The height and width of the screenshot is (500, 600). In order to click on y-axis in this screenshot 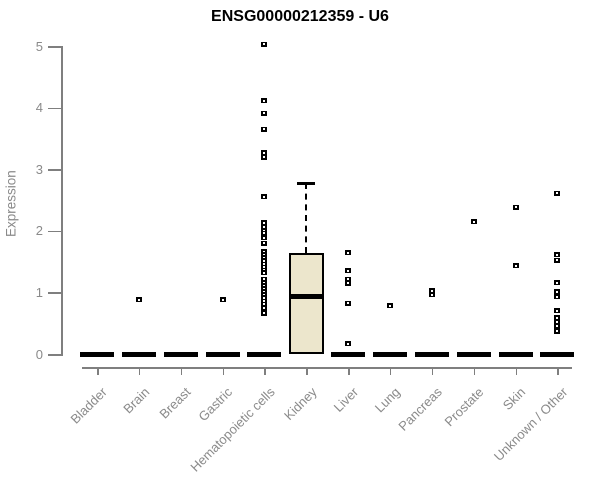, I will do `click(62, 201)`.